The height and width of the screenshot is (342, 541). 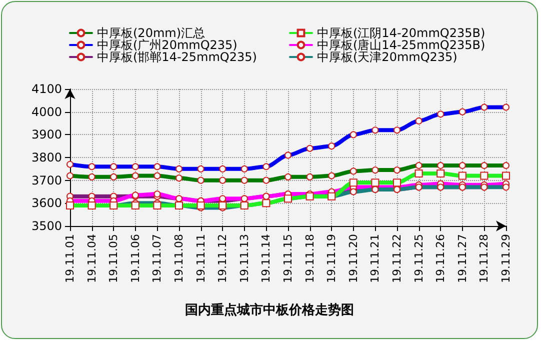 I want to click on x-tick-label: 19.11.05, so click(x=113, y=258).